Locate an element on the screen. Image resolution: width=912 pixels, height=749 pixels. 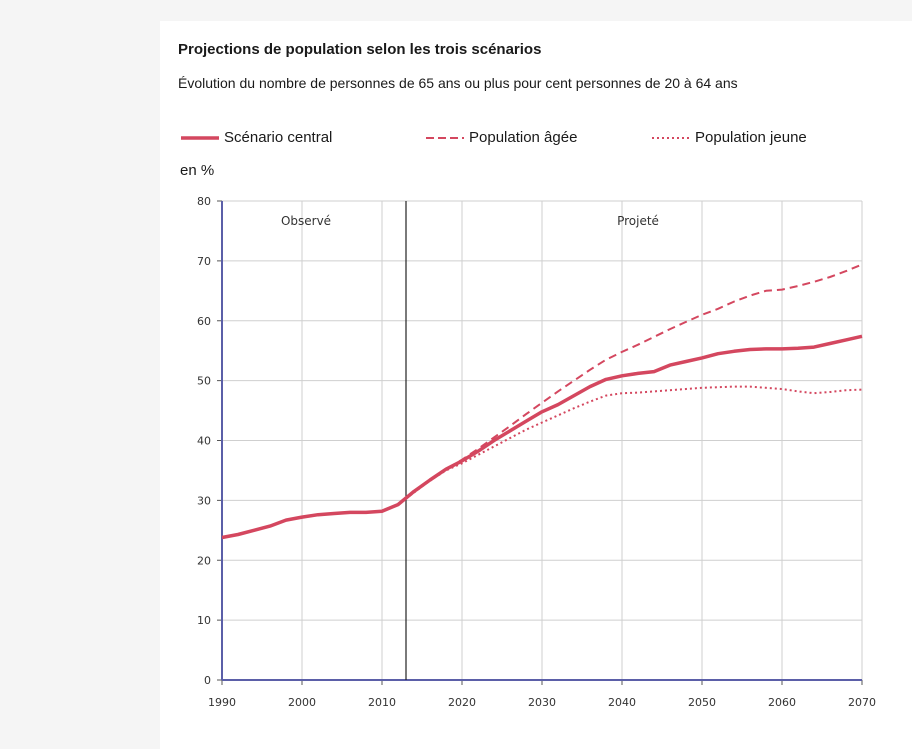
region-annotation: Projeté is located at coordinates (638, 221).